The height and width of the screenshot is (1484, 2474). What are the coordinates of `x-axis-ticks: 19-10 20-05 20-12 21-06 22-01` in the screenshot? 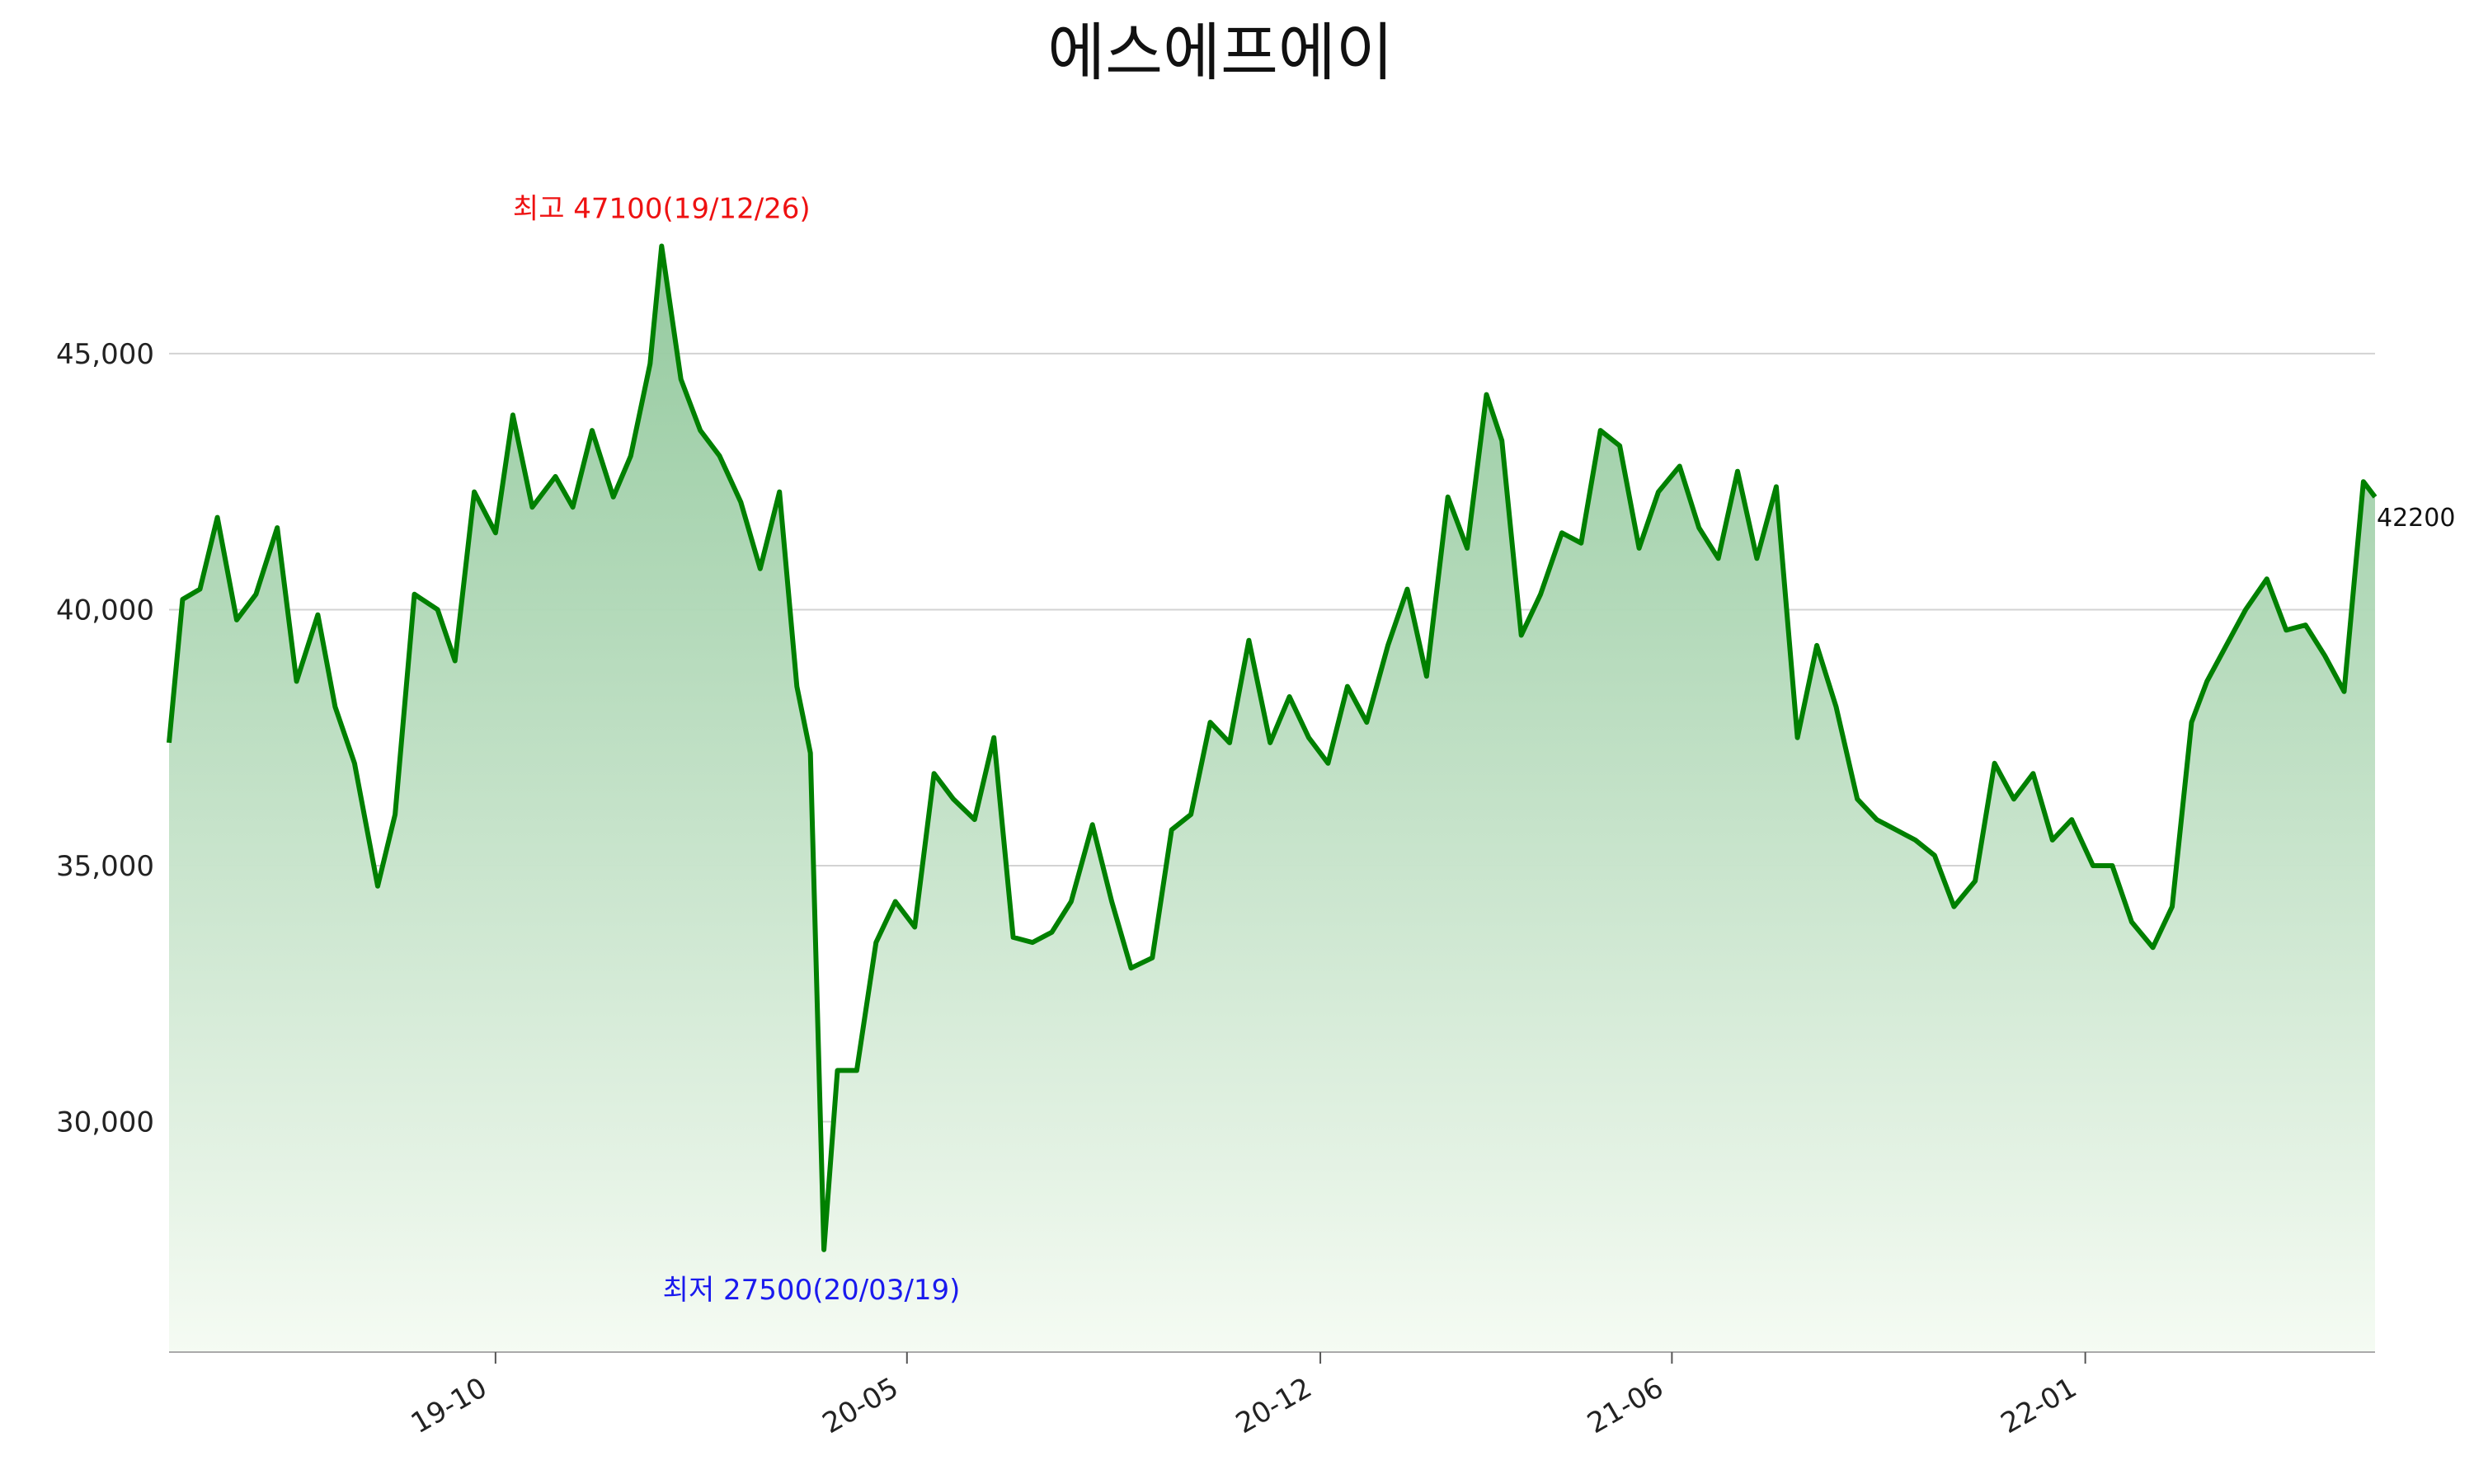 It's located at (1246, 1396).